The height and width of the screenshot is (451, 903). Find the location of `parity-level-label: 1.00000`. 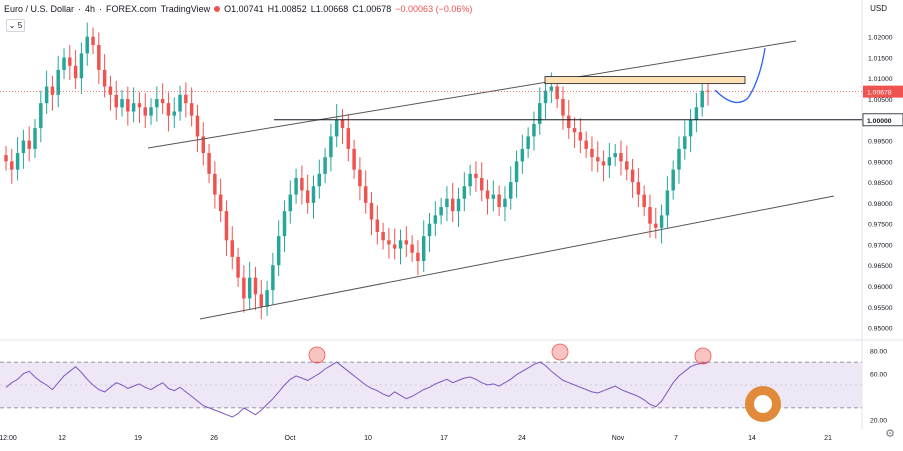

parity-level-label: 1.00000 is located at coordinates (879, 121).